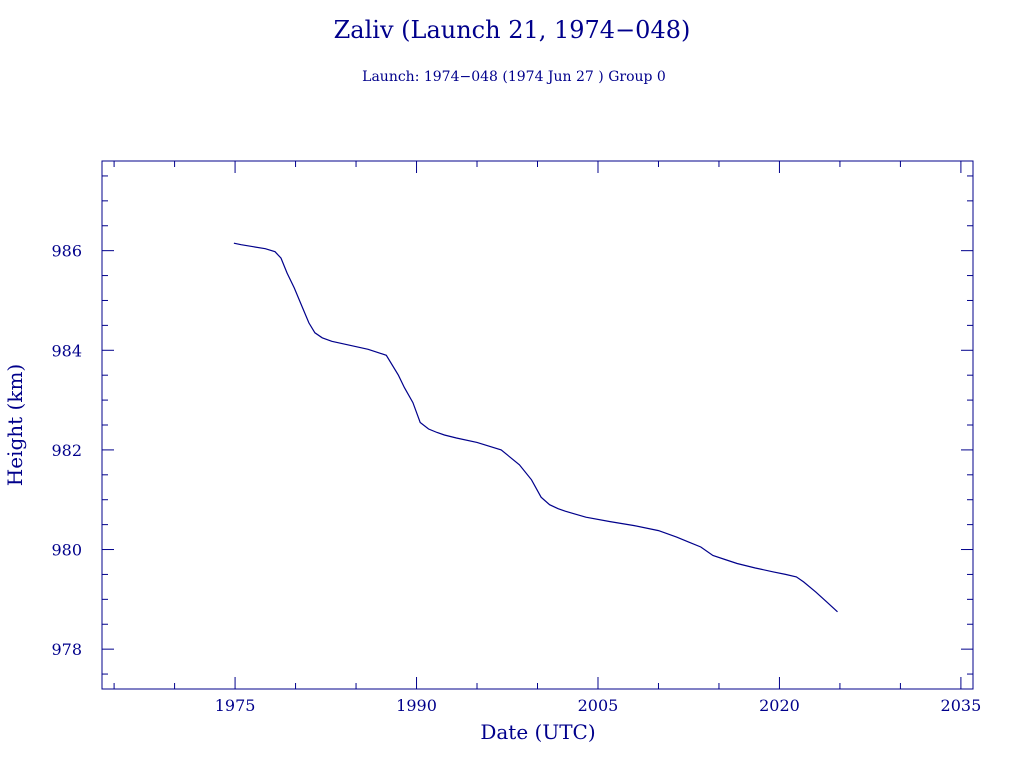 The width and height of the screenshot is (1024, 768). Describe the element at coordinates (512, 30) in the screenshot. I see `chart-title: Zaliv (Launch 21, 1974−048)` at that location.